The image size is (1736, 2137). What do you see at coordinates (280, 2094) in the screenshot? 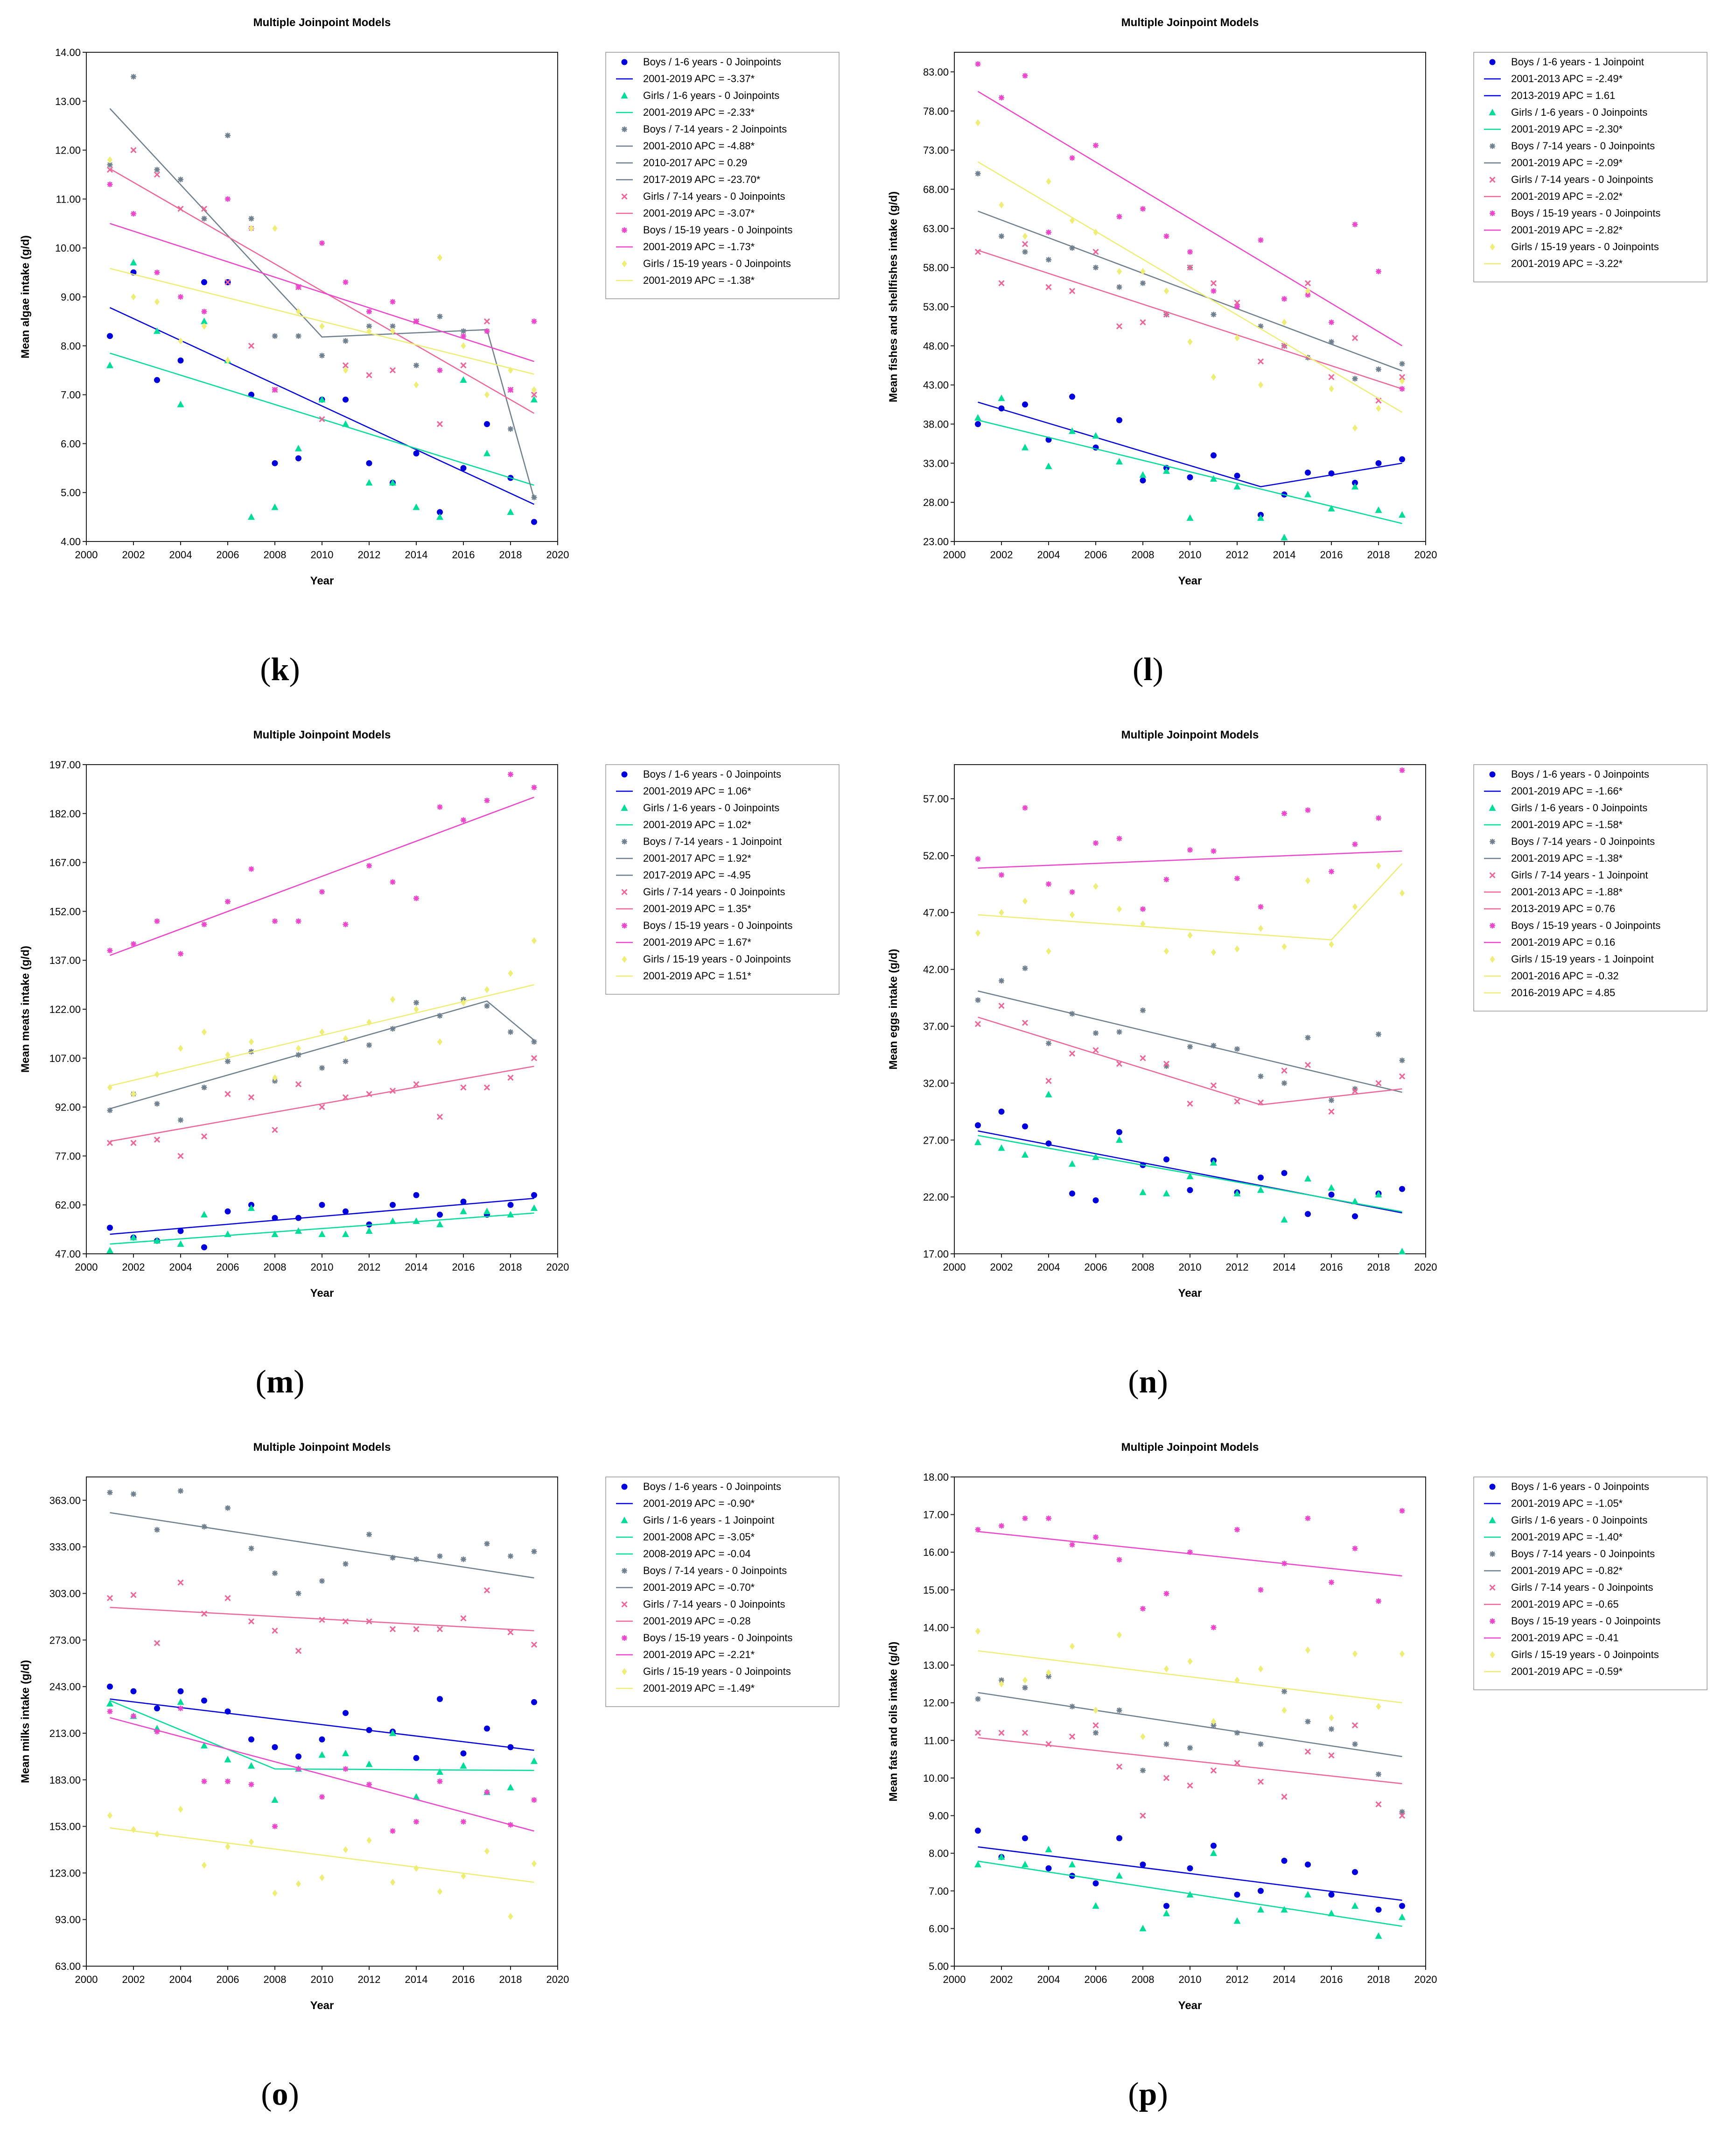
I see `panel-label-o: o` at bounding box center [280, 2094].